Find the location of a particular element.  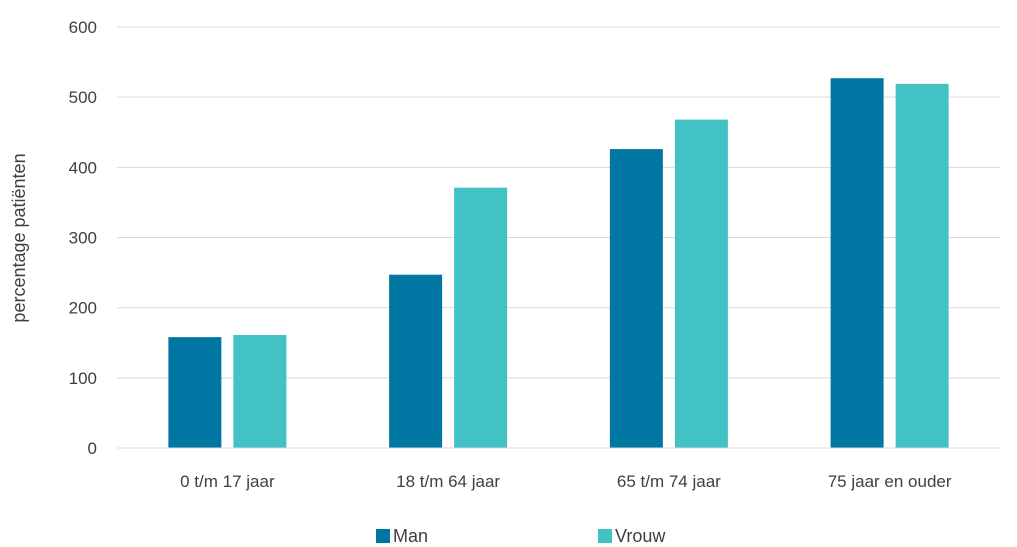

y-tick-label: 300 is located at coordinates (83, 238).